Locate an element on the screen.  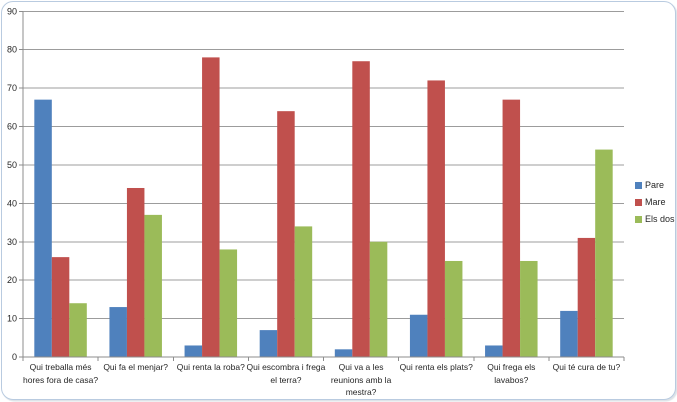
legend-label: Mare is located at coordinates (655, 202).